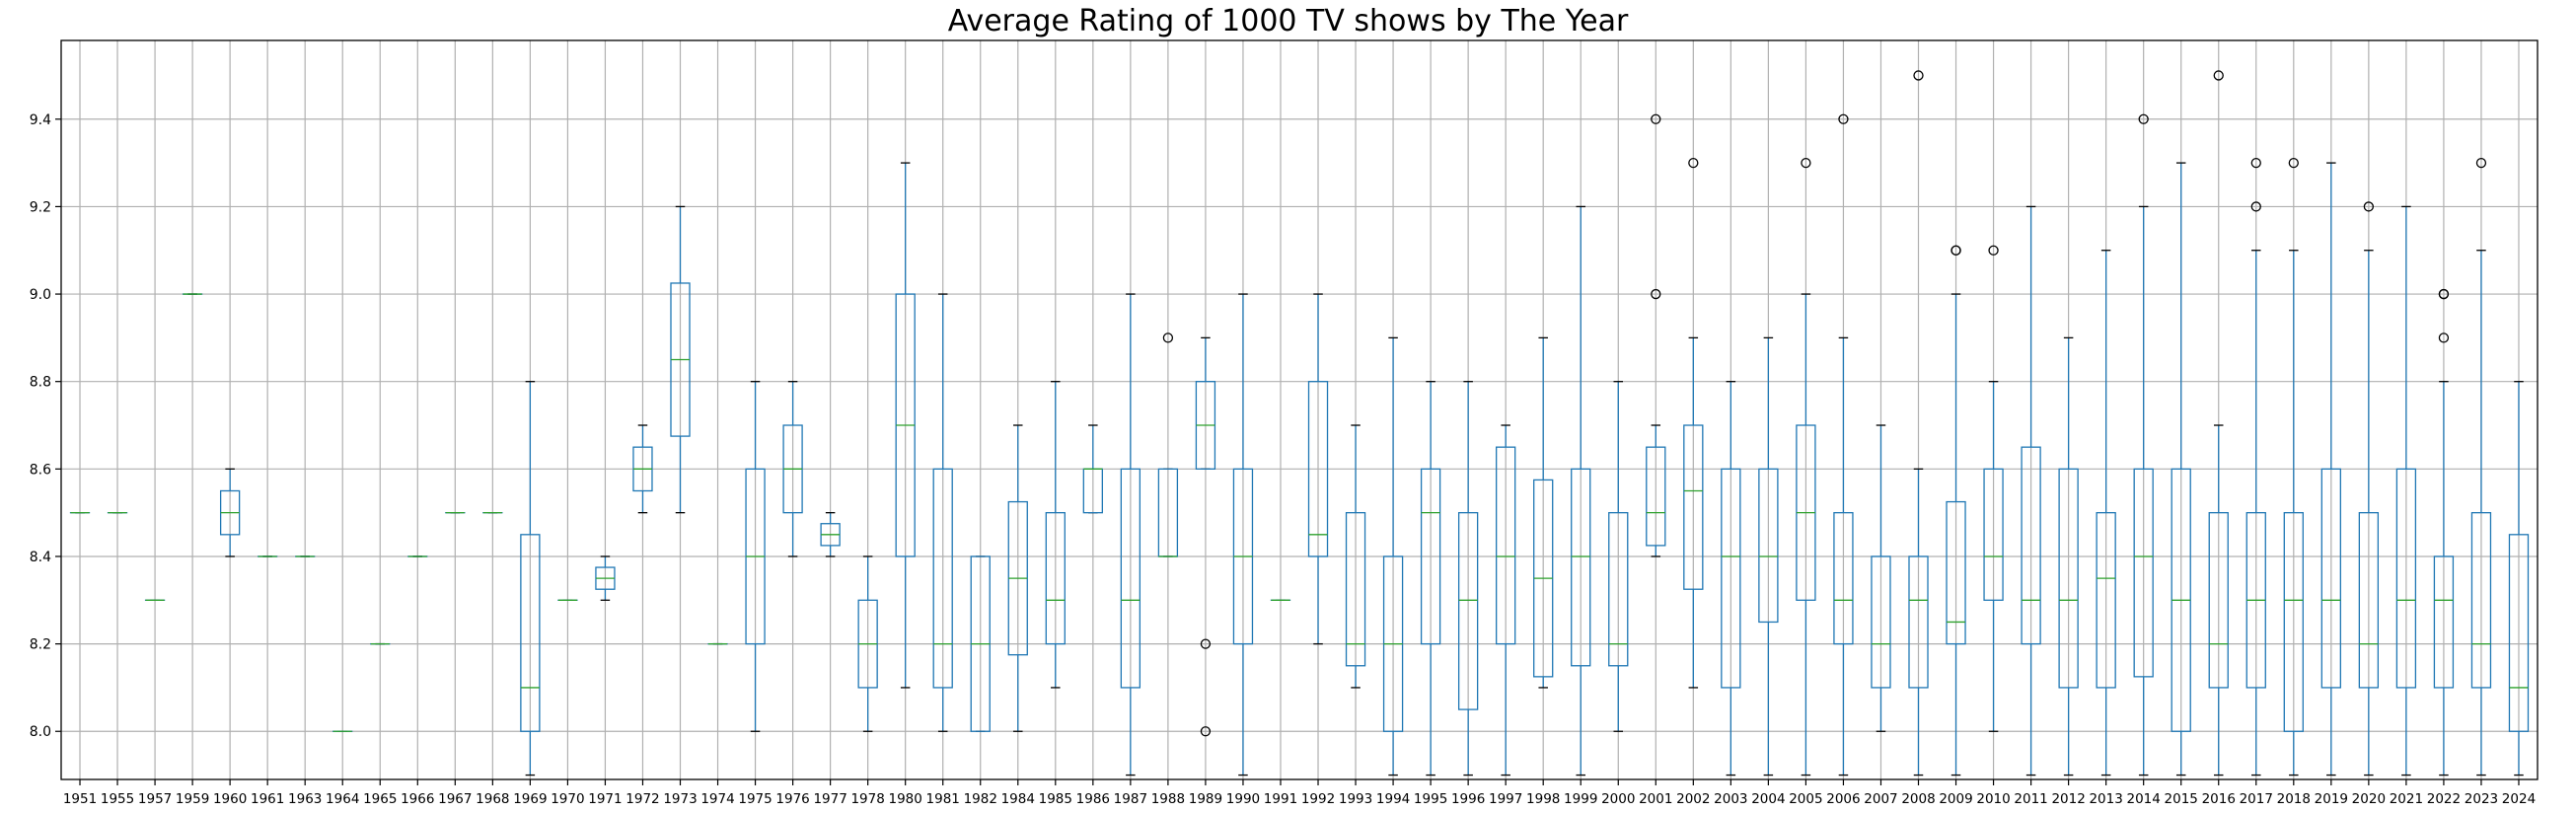  What do you see at coordinates (342, 799) in the screenshot?
I see `x-tick-label: 1964` at bounding box center [342, 799].